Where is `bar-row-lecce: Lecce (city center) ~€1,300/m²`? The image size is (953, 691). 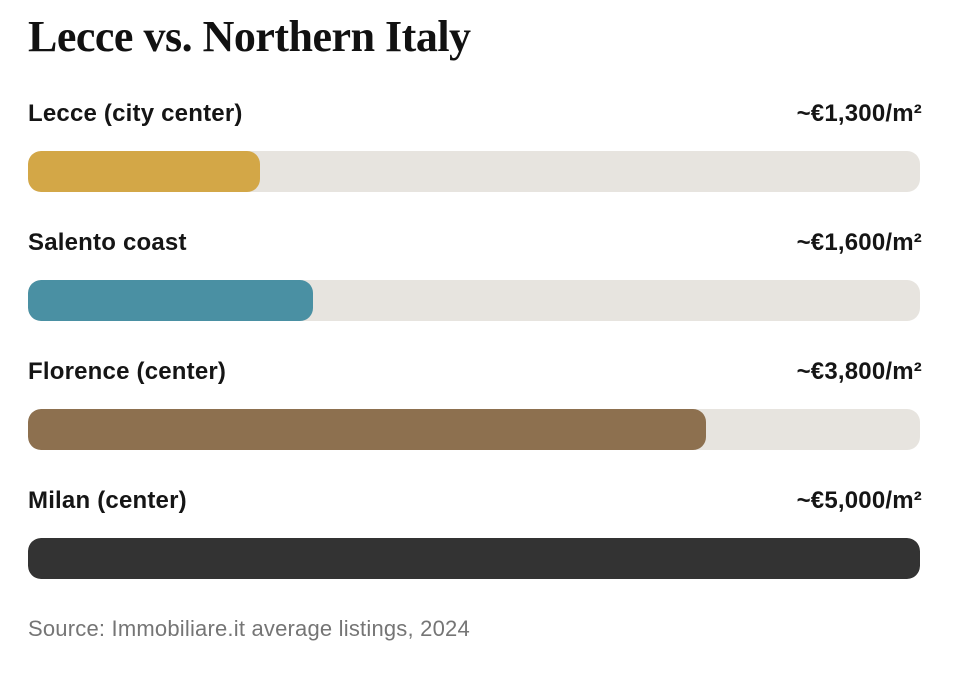 bar-row-lecce: Lecce (city center) ~€1,300/m² is located at coordinates (475, 146).